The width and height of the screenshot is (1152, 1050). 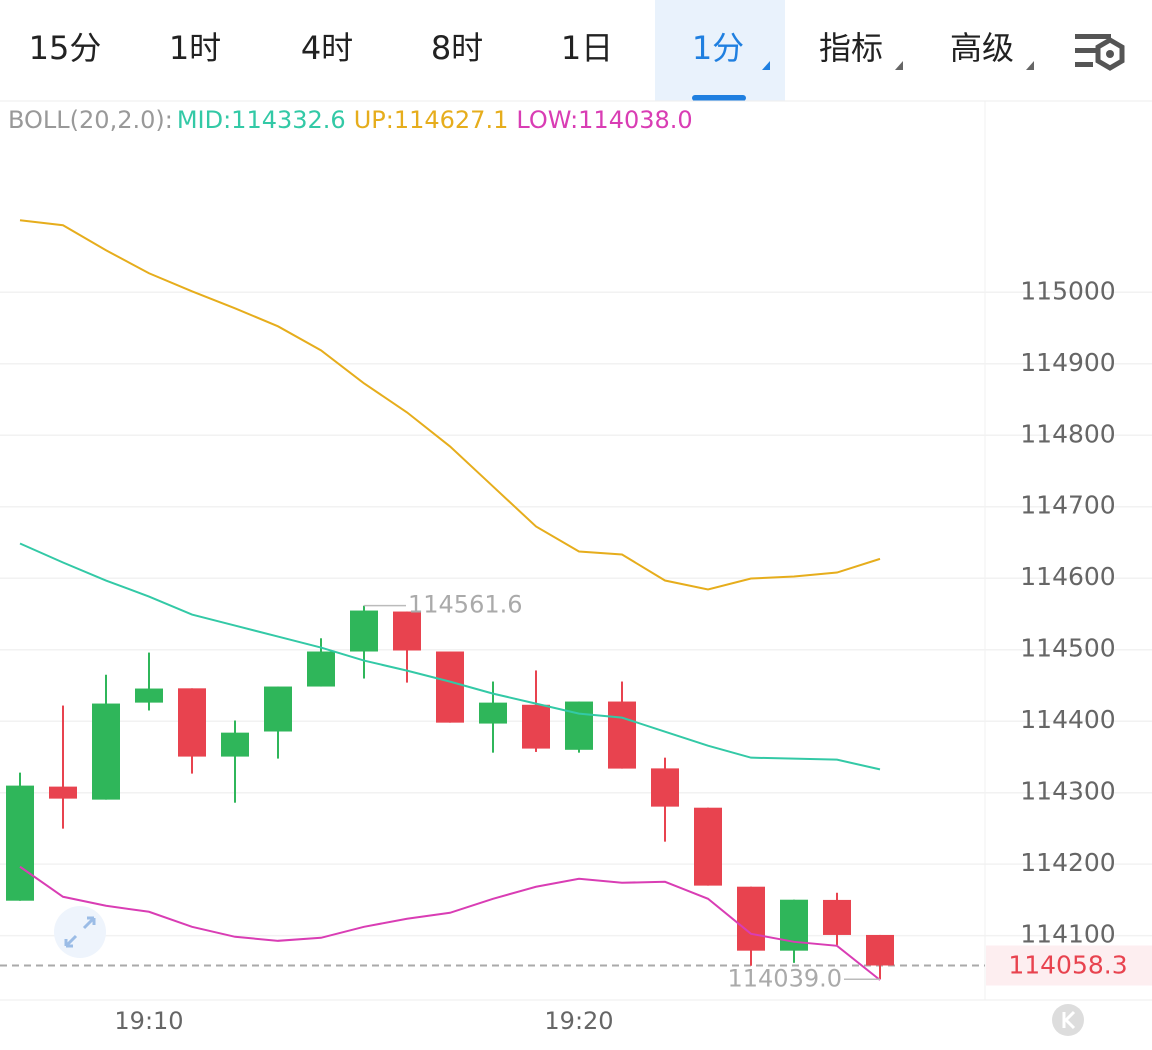 What do you see at coordinates (851, 48) in the screenshot?
I see `tab: 指标` at bounding box center [851, 48].